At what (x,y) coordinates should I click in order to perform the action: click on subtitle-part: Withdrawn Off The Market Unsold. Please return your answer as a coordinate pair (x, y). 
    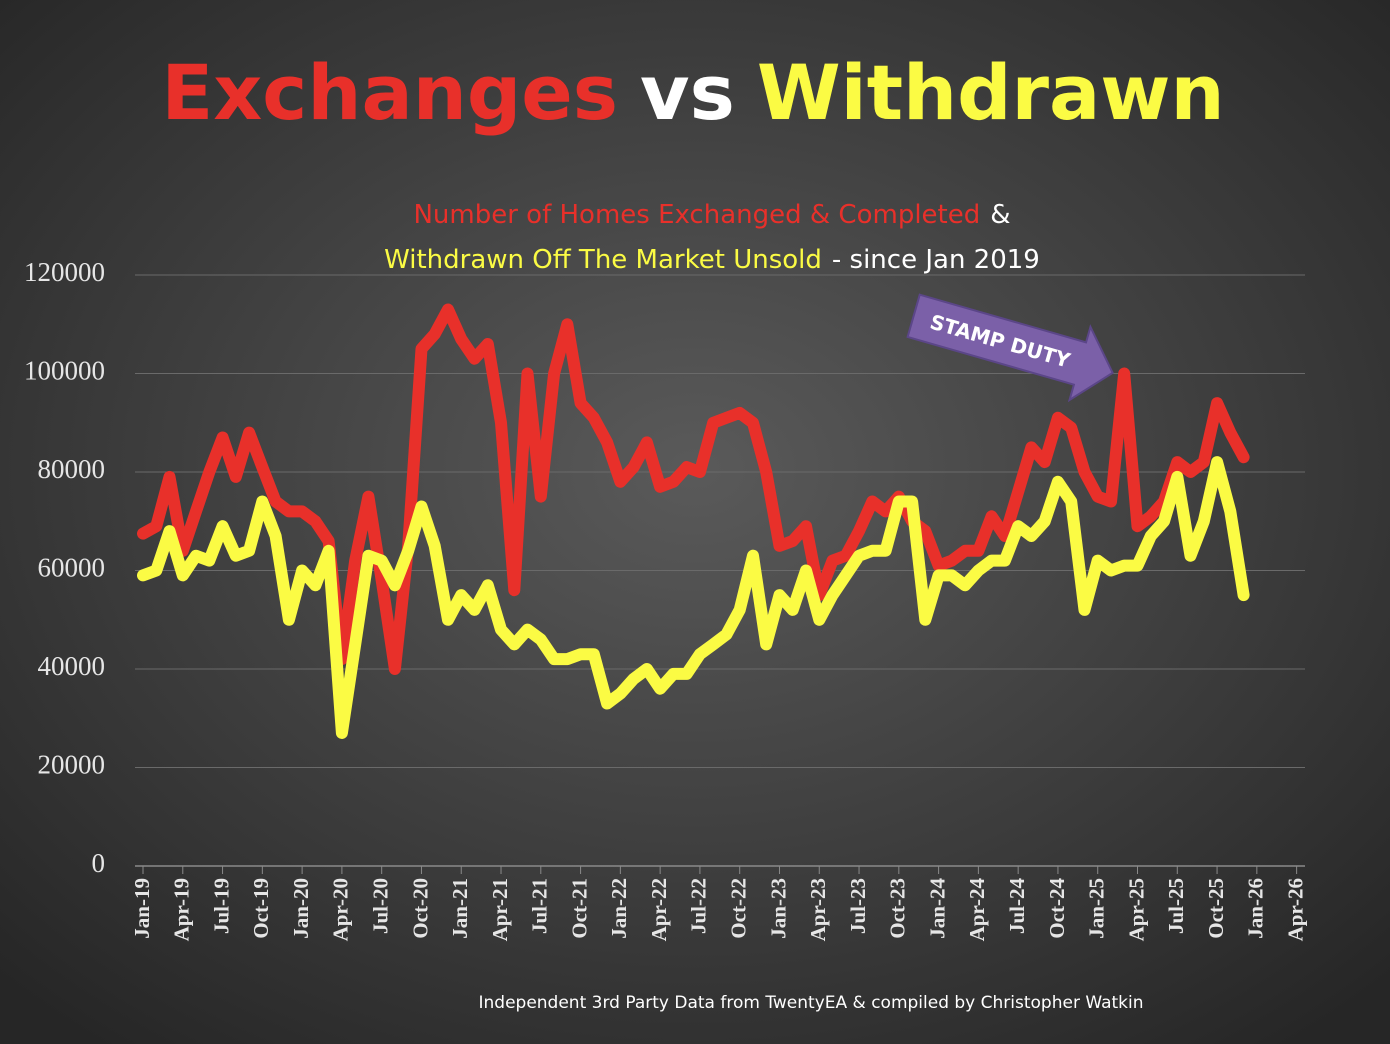
    Looking at the image, I should click on (603, 260).